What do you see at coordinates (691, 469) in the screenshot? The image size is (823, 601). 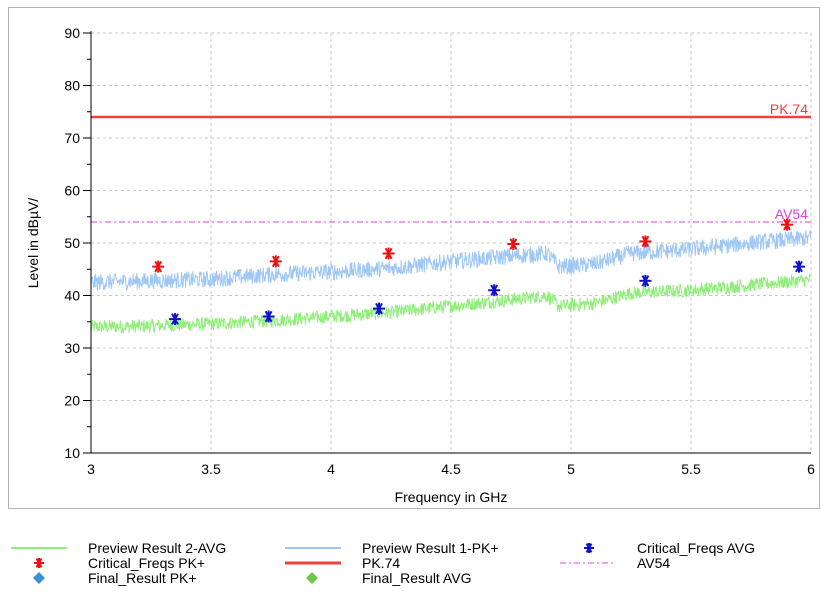 I see `x-tick-label: 5.5` at bounding box center [691, 469].